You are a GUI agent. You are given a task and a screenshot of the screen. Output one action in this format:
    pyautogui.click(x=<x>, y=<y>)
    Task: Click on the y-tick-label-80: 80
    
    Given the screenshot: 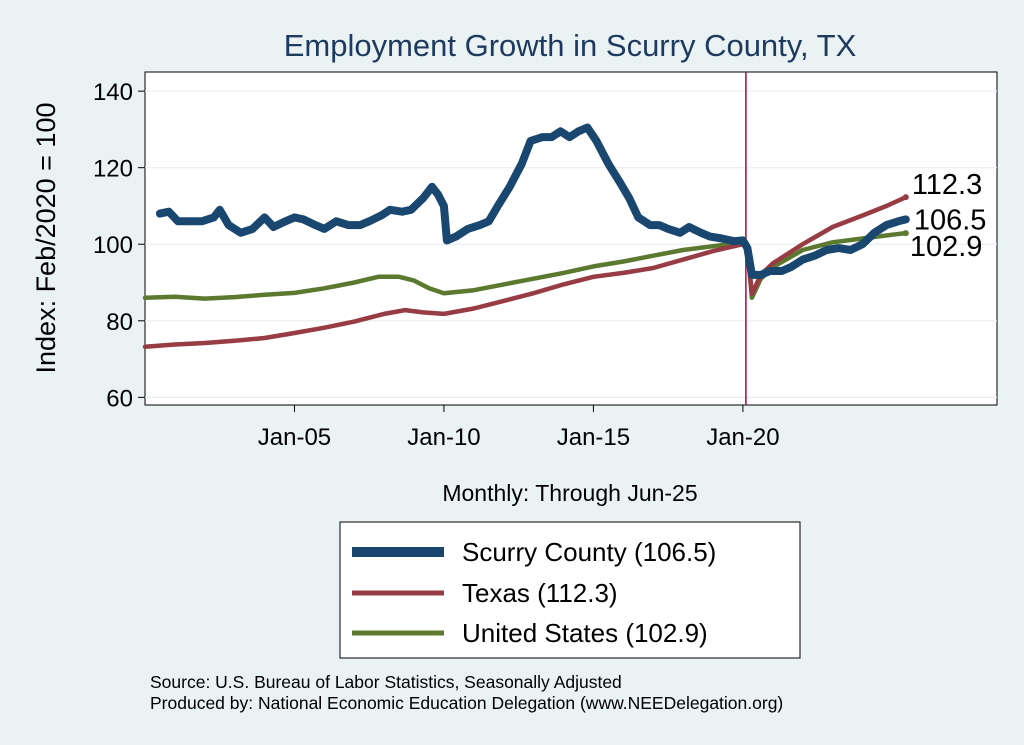 What is the action you would take?
    pyautogui.click(x=119, y=322)
    